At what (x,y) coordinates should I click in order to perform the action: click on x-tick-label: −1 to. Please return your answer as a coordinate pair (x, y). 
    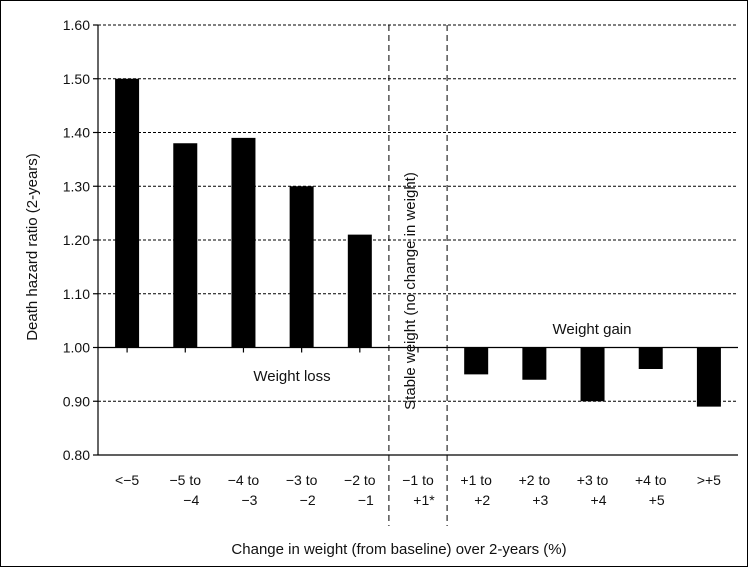
    Looking at the image, I should click on (418, 480).